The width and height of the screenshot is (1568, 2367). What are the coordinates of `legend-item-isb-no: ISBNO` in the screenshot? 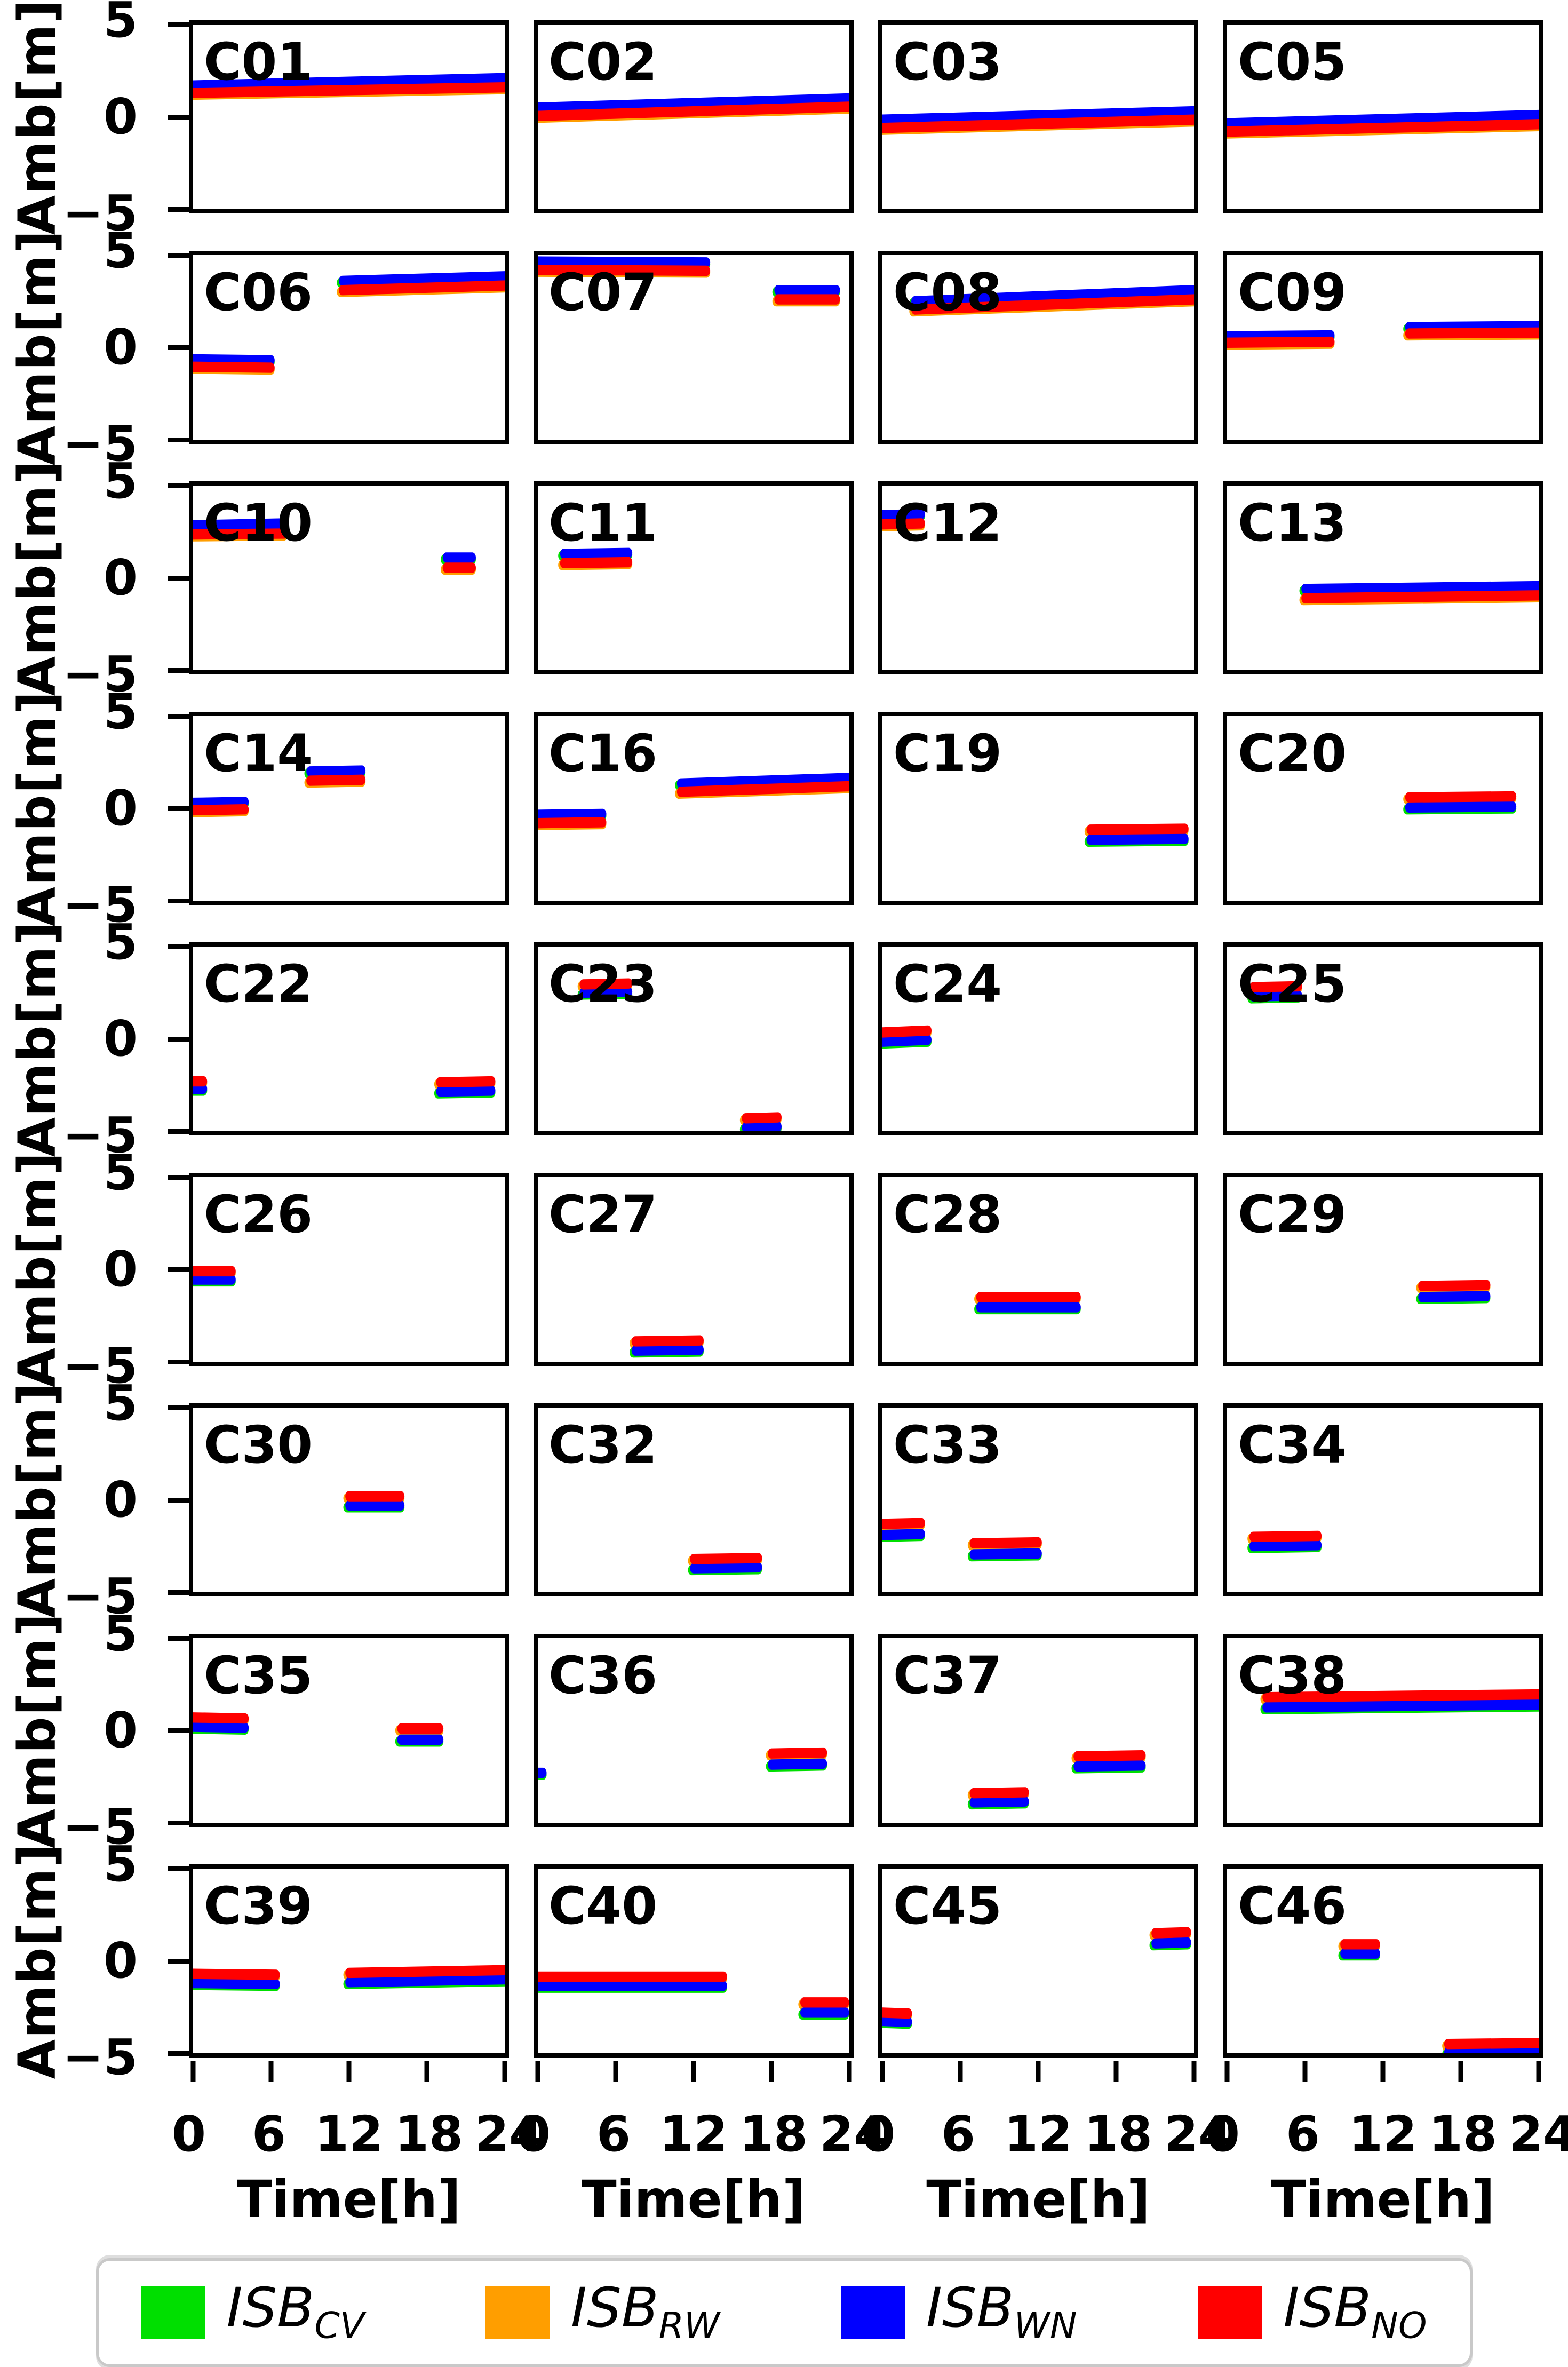 It's located at (1312, 2312).